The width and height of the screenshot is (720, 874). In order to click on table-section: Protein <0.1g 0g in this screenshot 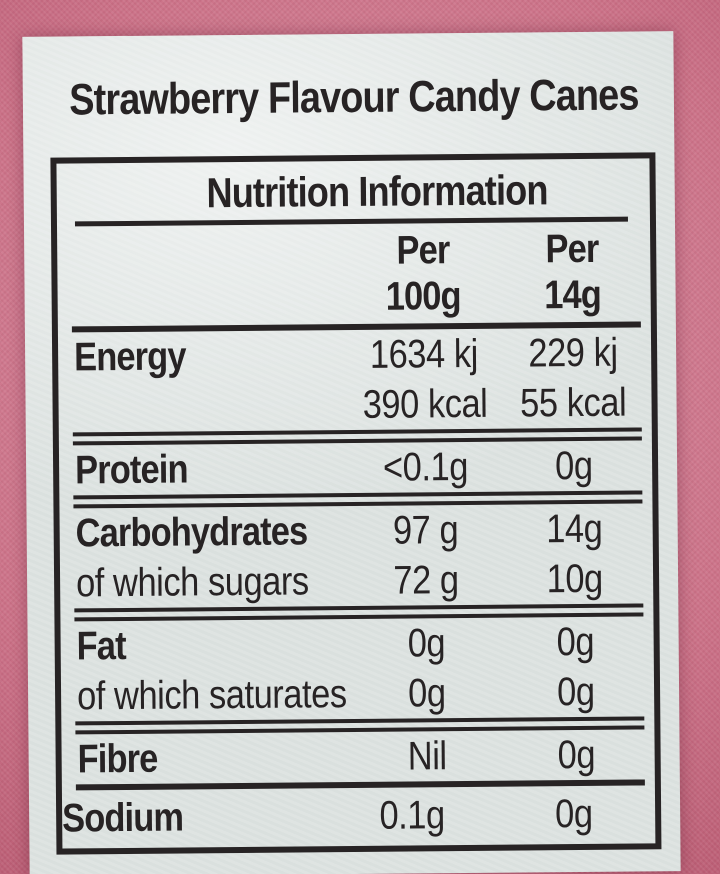, I will do `click(355, 467)`.